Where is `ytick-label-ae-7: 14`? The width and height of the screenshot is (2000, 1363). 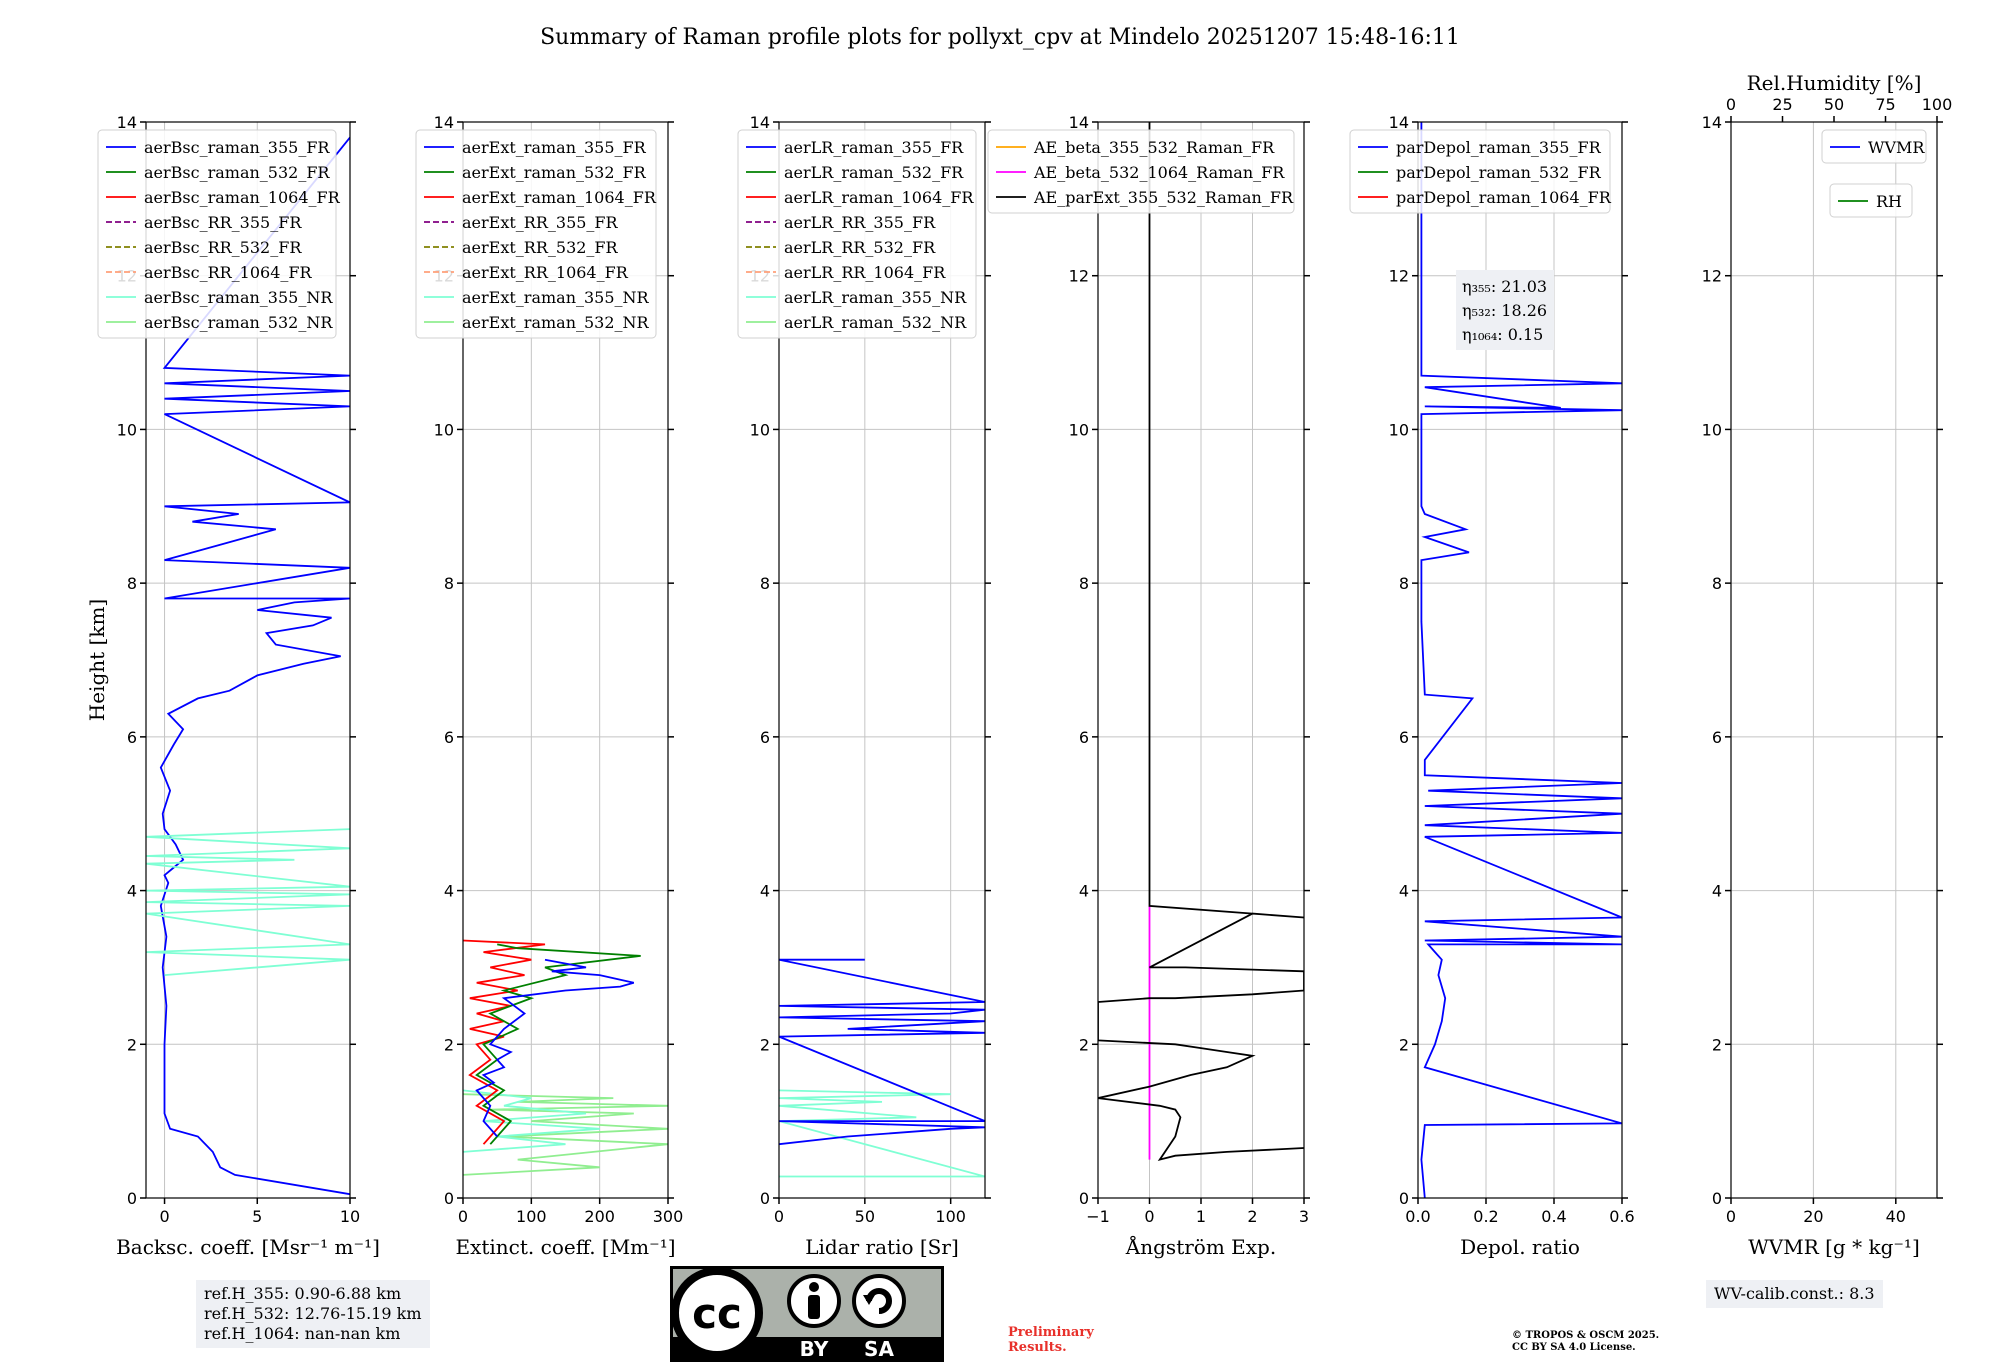
ytick-label-ae-7: 14 is located at coordinates (1079, 122).